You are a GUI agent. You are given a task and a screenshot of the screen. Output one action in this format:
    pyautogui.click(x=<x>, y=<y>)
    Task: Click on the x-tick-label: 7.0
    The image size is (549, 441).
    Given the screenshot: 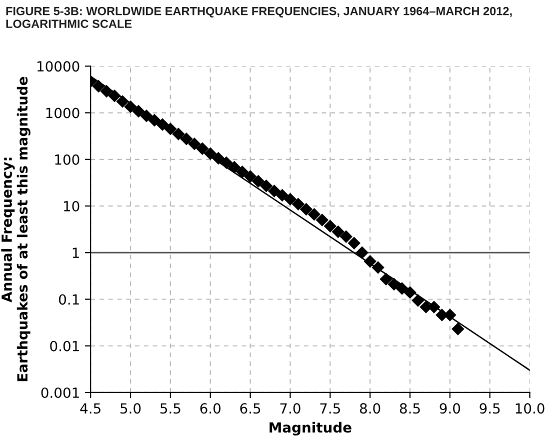 What is the action you would take?
    pyautogui.click(x=290, y=408)
    